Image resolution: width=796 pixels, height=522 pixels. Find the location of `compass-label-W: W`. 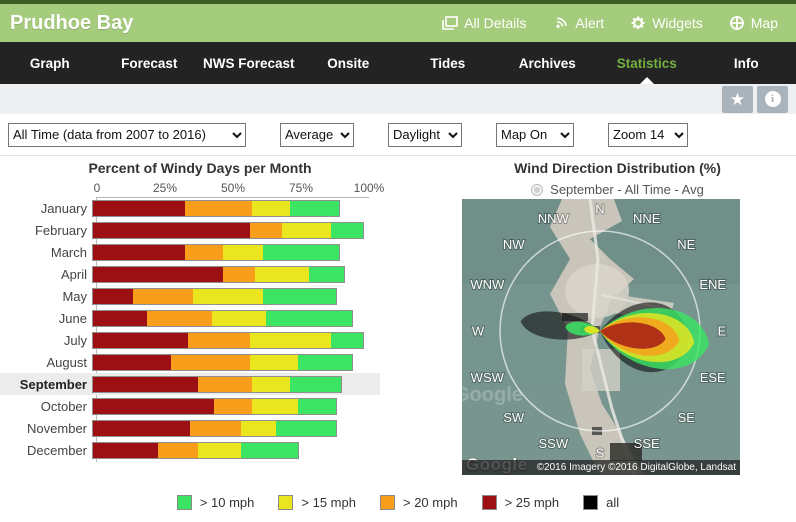

compass-label-W: W is located at coordinates (478, 331).